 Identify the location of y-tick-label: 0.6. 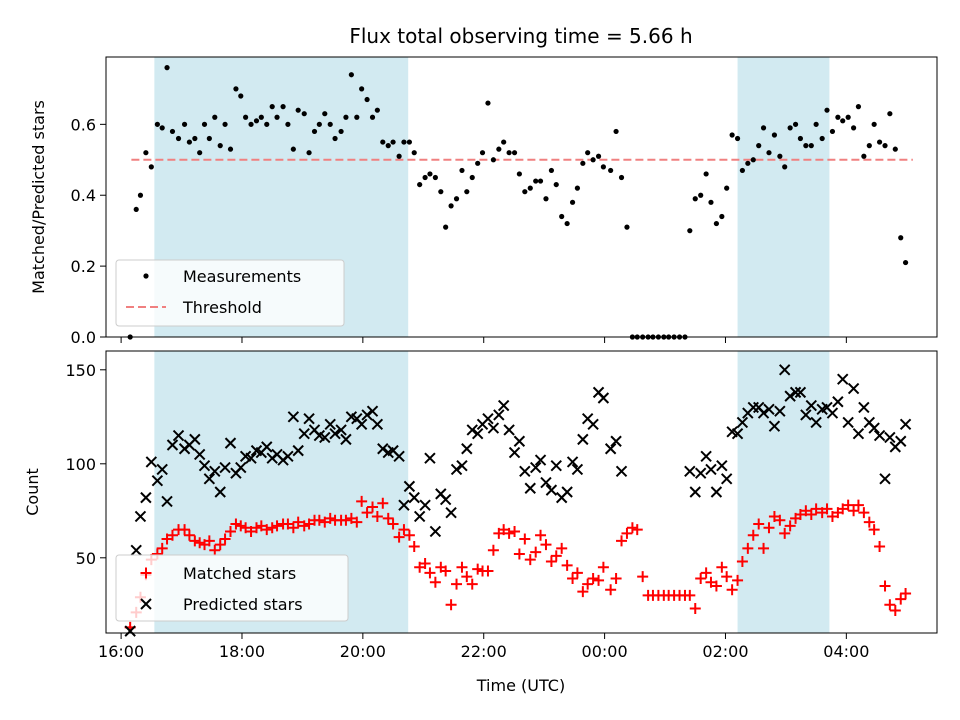
(83, 124).